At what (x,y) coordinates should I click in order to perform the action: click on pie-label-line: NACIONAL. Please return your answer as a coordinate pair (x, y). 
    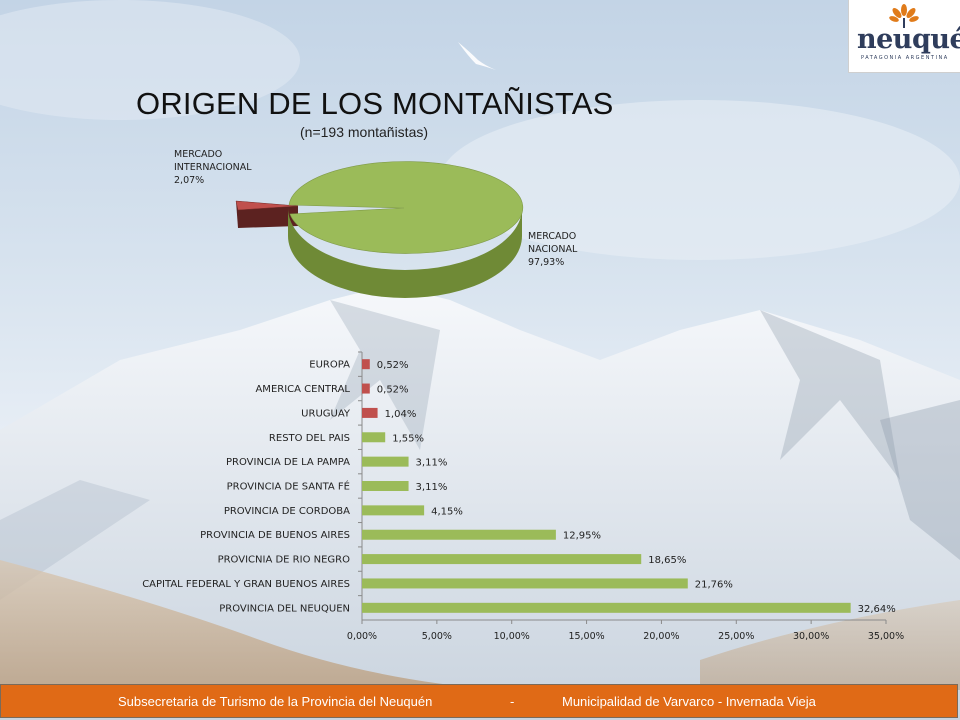
    Looking at the image, I should click on (553, 249).